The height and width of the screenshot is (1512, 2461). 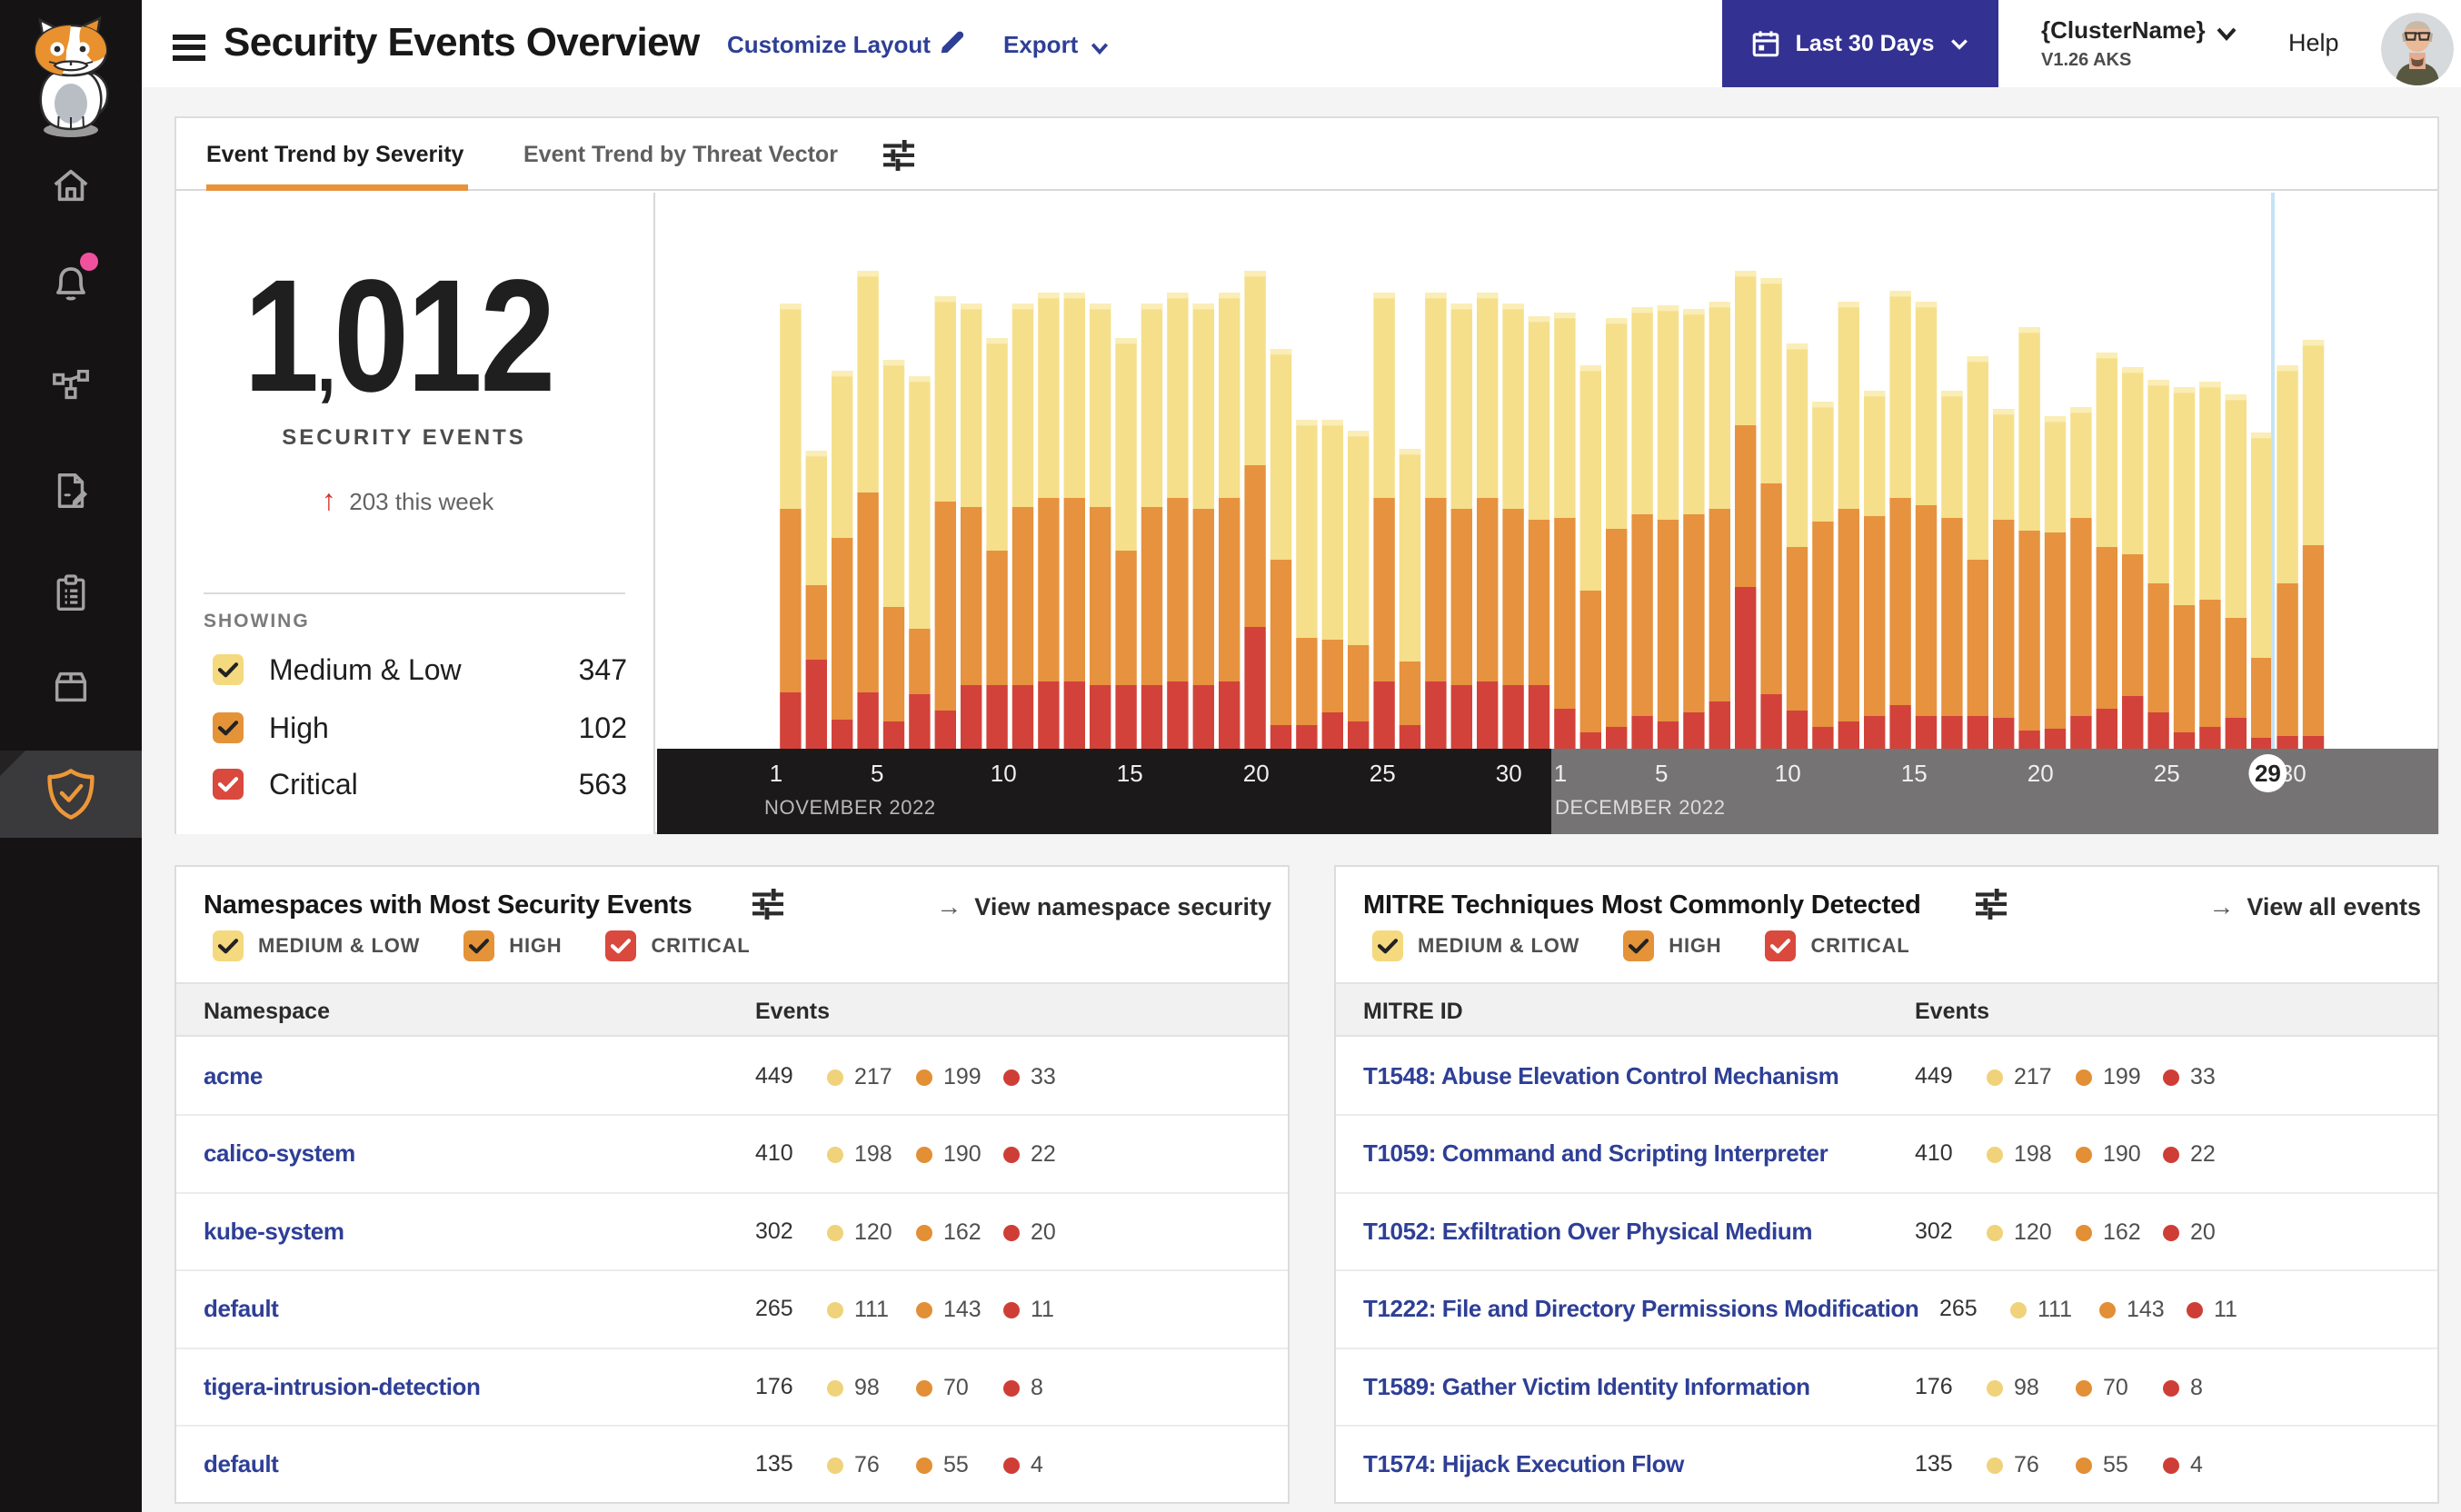 What do you see at coordinates (2268, 773) in the screenshot?
I see `svg-text: 29` at bounding box center [2268, 773].